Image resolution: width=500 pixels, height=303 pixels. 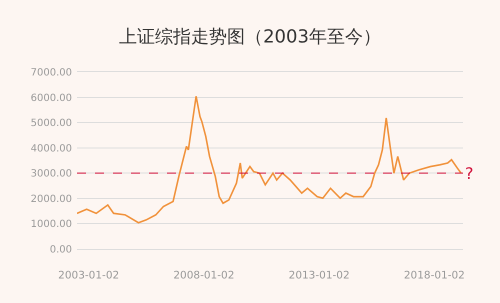 What do you see at coordinates (51, 174) in the screenshot?
I see `y-tick-label: 3000.00` at bounding box center [51, 174].